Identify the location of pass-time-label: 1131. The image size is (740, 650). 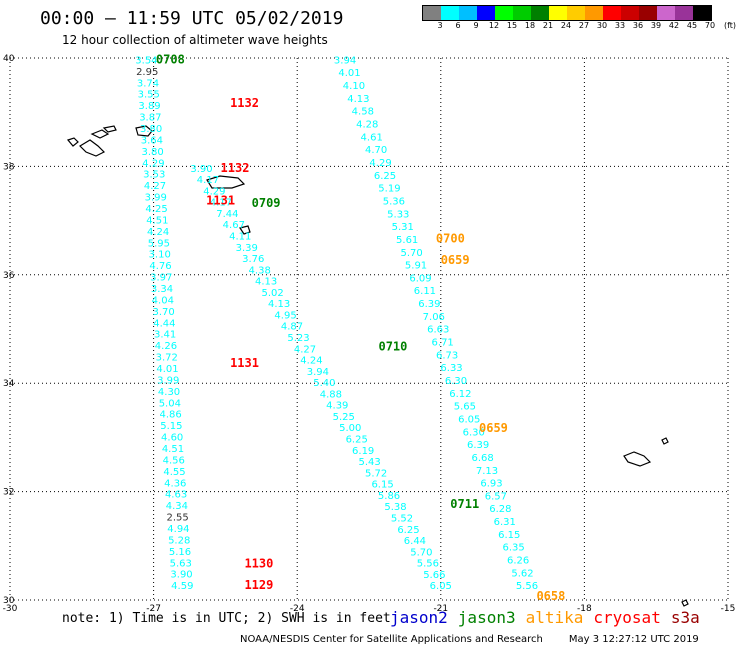
(220, 200).